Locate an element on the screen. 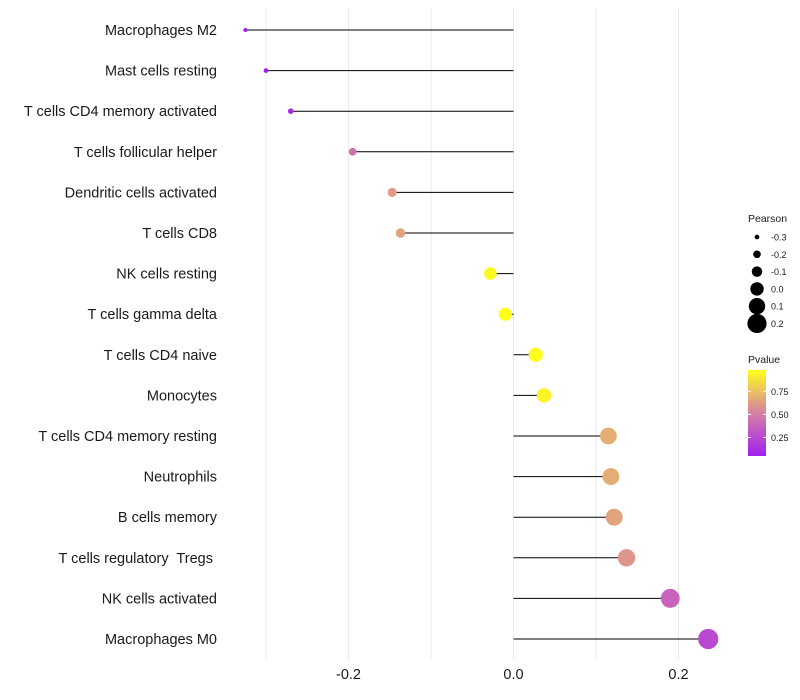 This screenshot has width=800, height=700. size-legend: -0.3 -0.2 -0.1 0.0 0.1 0.2 is located at coordinates (767, 283).